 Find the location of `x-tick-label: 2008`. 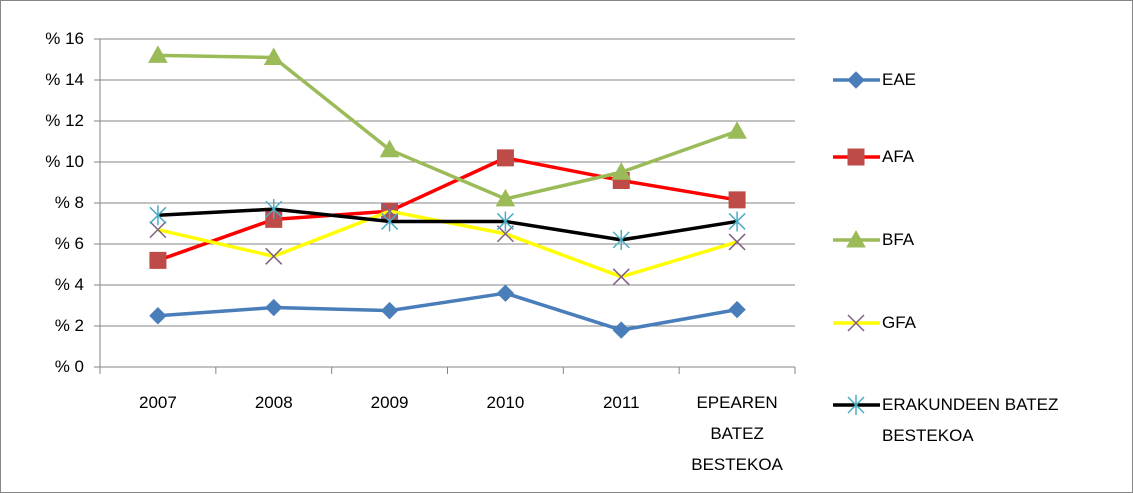

x-tick-label: 2008 is located at coordinates (273, 402).